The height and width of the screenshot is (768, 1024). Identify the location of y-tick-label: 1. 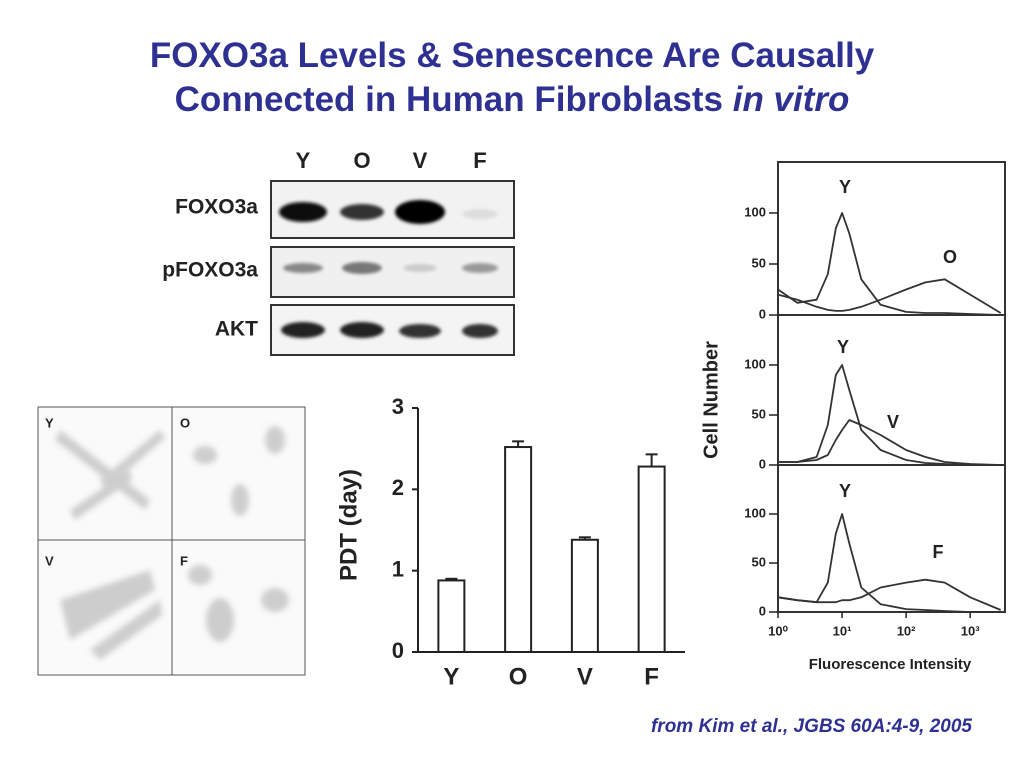
(398, 568).